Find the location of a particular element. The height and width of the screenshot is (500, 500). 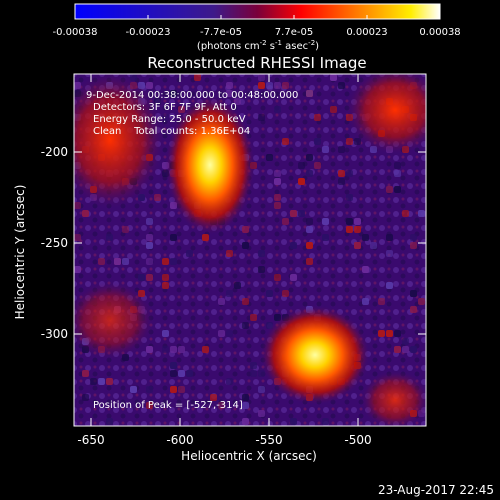

colorbar-tick-label: -0.00023 is located at coordinates (148, 32).